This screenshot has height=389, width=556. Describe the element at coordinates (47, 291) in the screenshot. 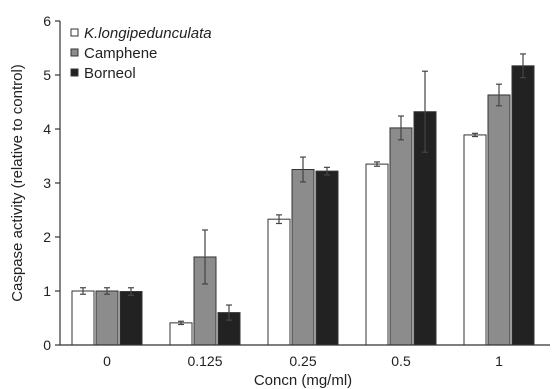

I see `y-tick-label: 1` at that location.